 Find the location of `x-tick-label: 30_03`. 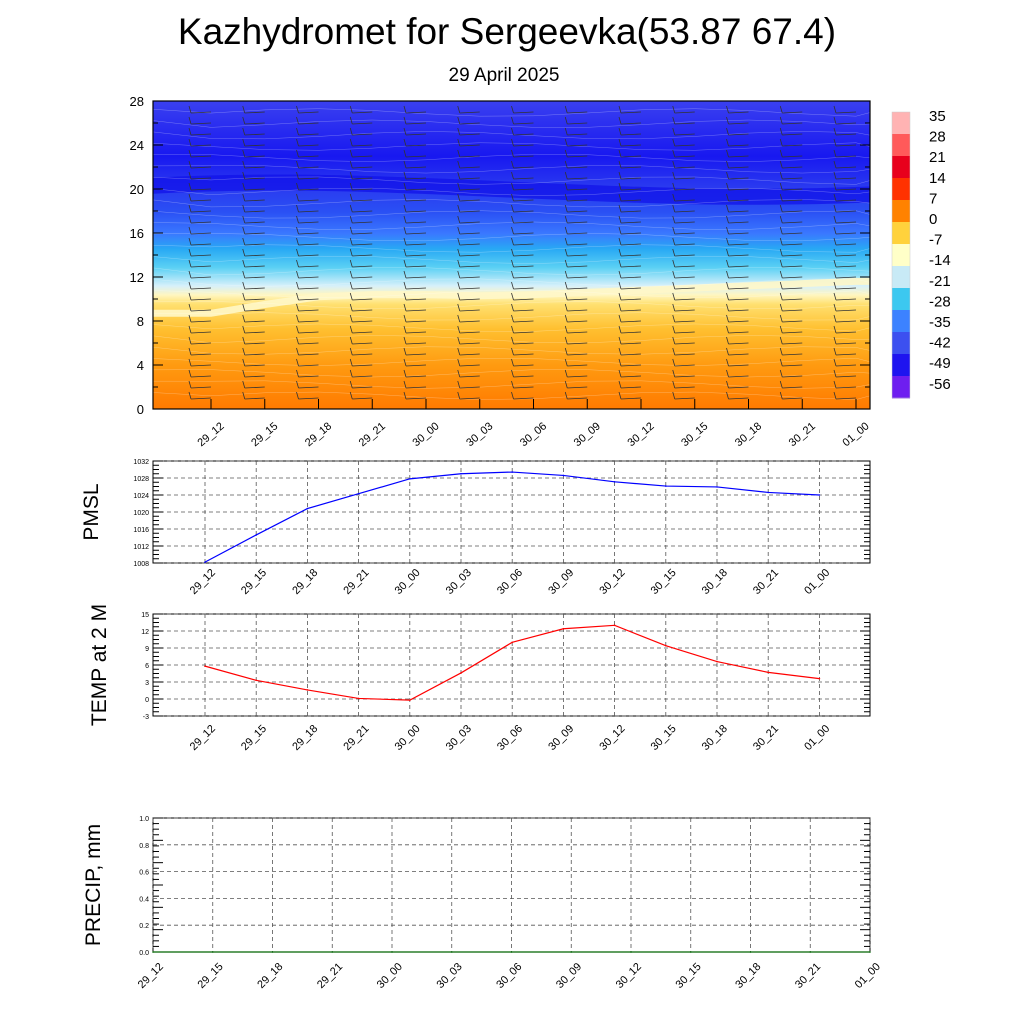

x-tick-label: 30_03 is located at coordinates (459, 738).